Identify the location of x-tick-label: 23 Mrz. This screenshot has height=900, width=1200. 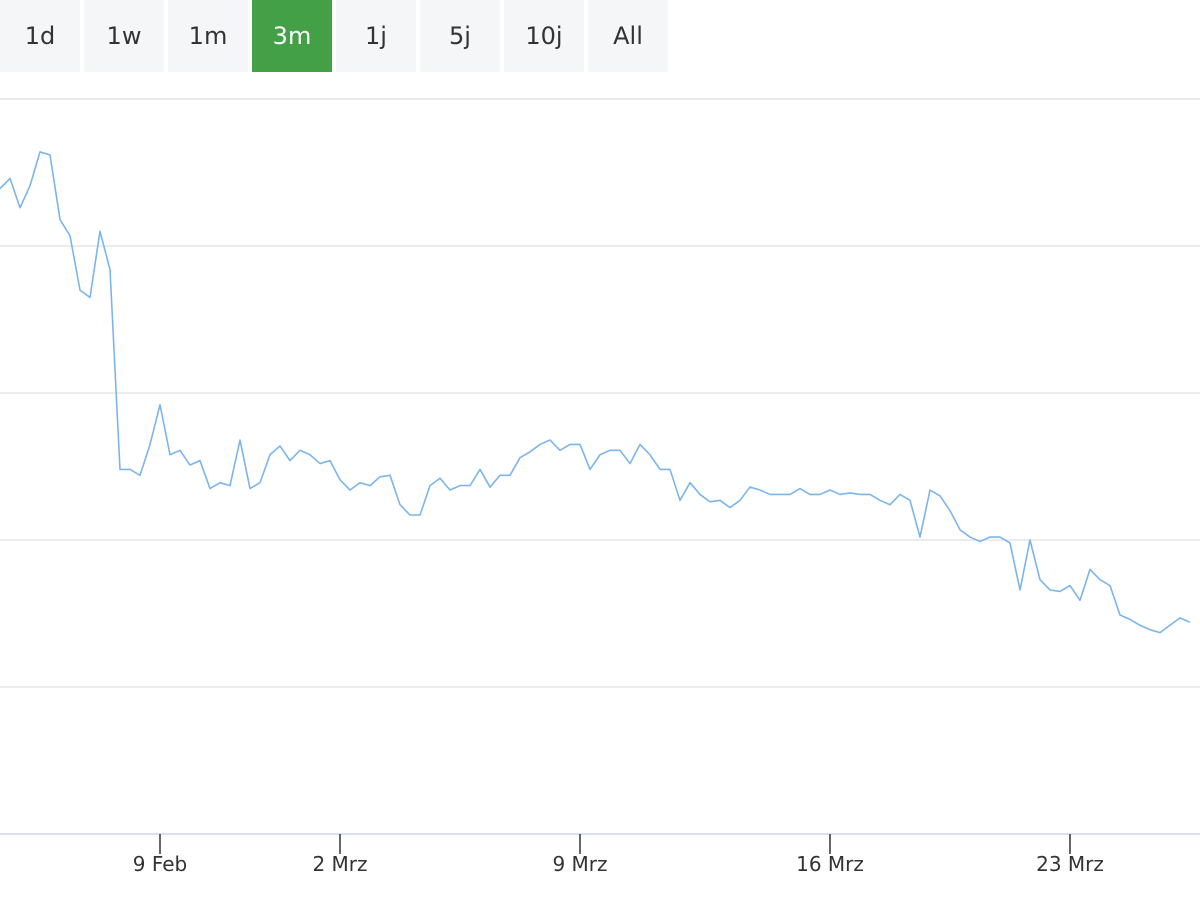
(1070, 864).